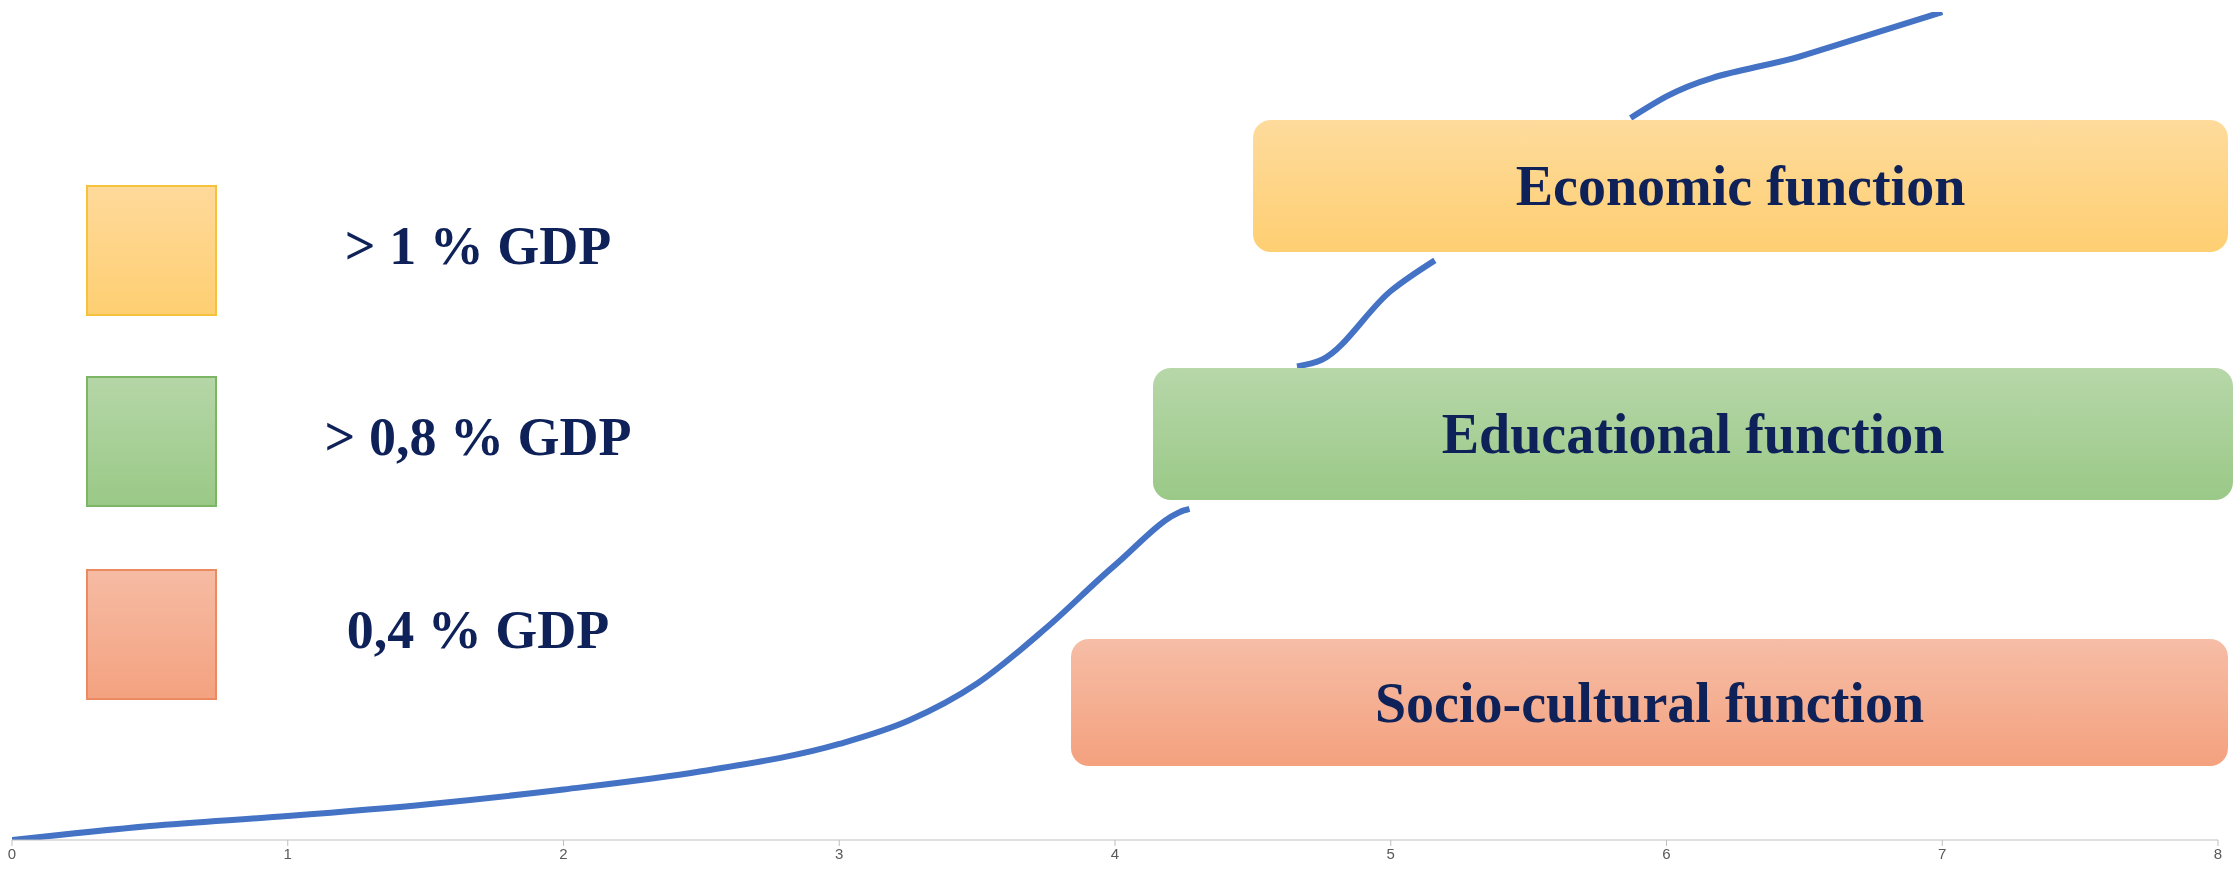 This screenshot has height=883, width=2236. I want to click on annotation: 0,4 % GDP, so click(478, 630).